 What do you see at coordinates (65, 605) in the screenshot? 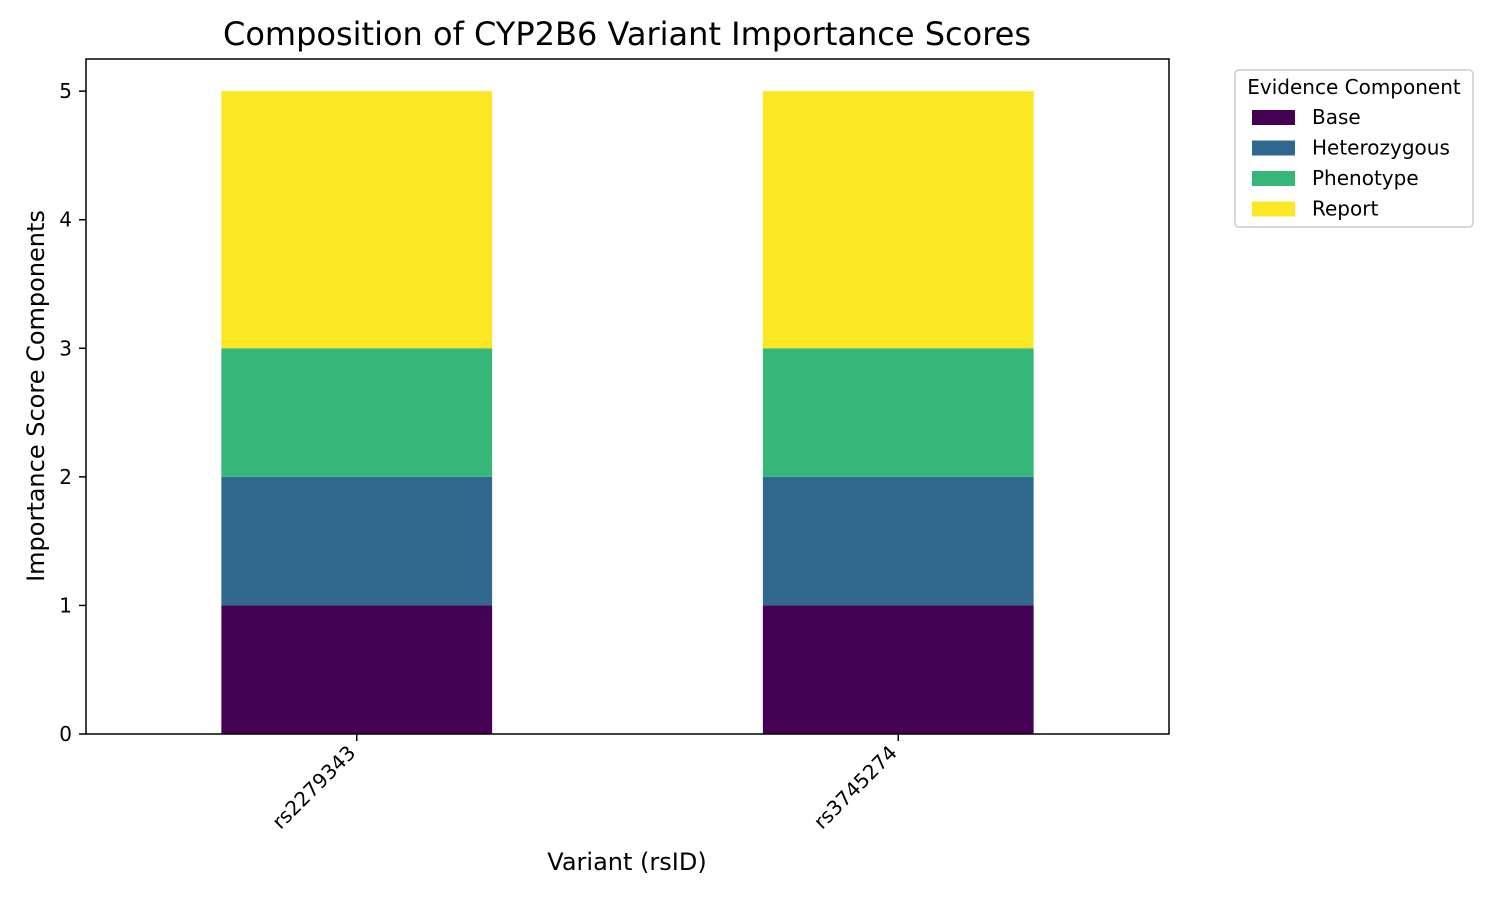
I see `y-tick-label: 1` at bounding box center [65, 605].